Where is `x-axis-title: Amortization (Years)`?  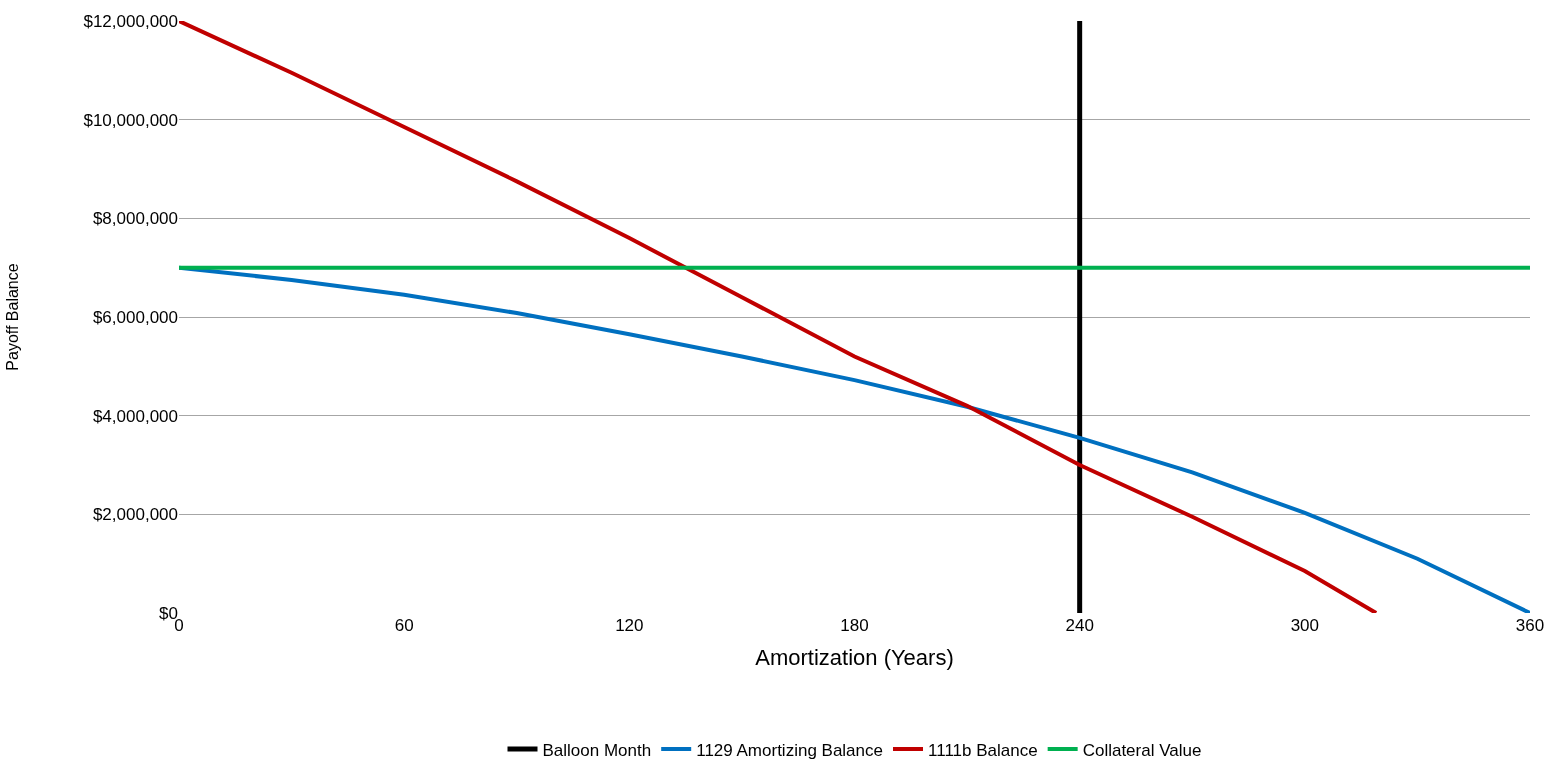
x-axis-title: Amortization (Years) is located at coordinates (854, 657).